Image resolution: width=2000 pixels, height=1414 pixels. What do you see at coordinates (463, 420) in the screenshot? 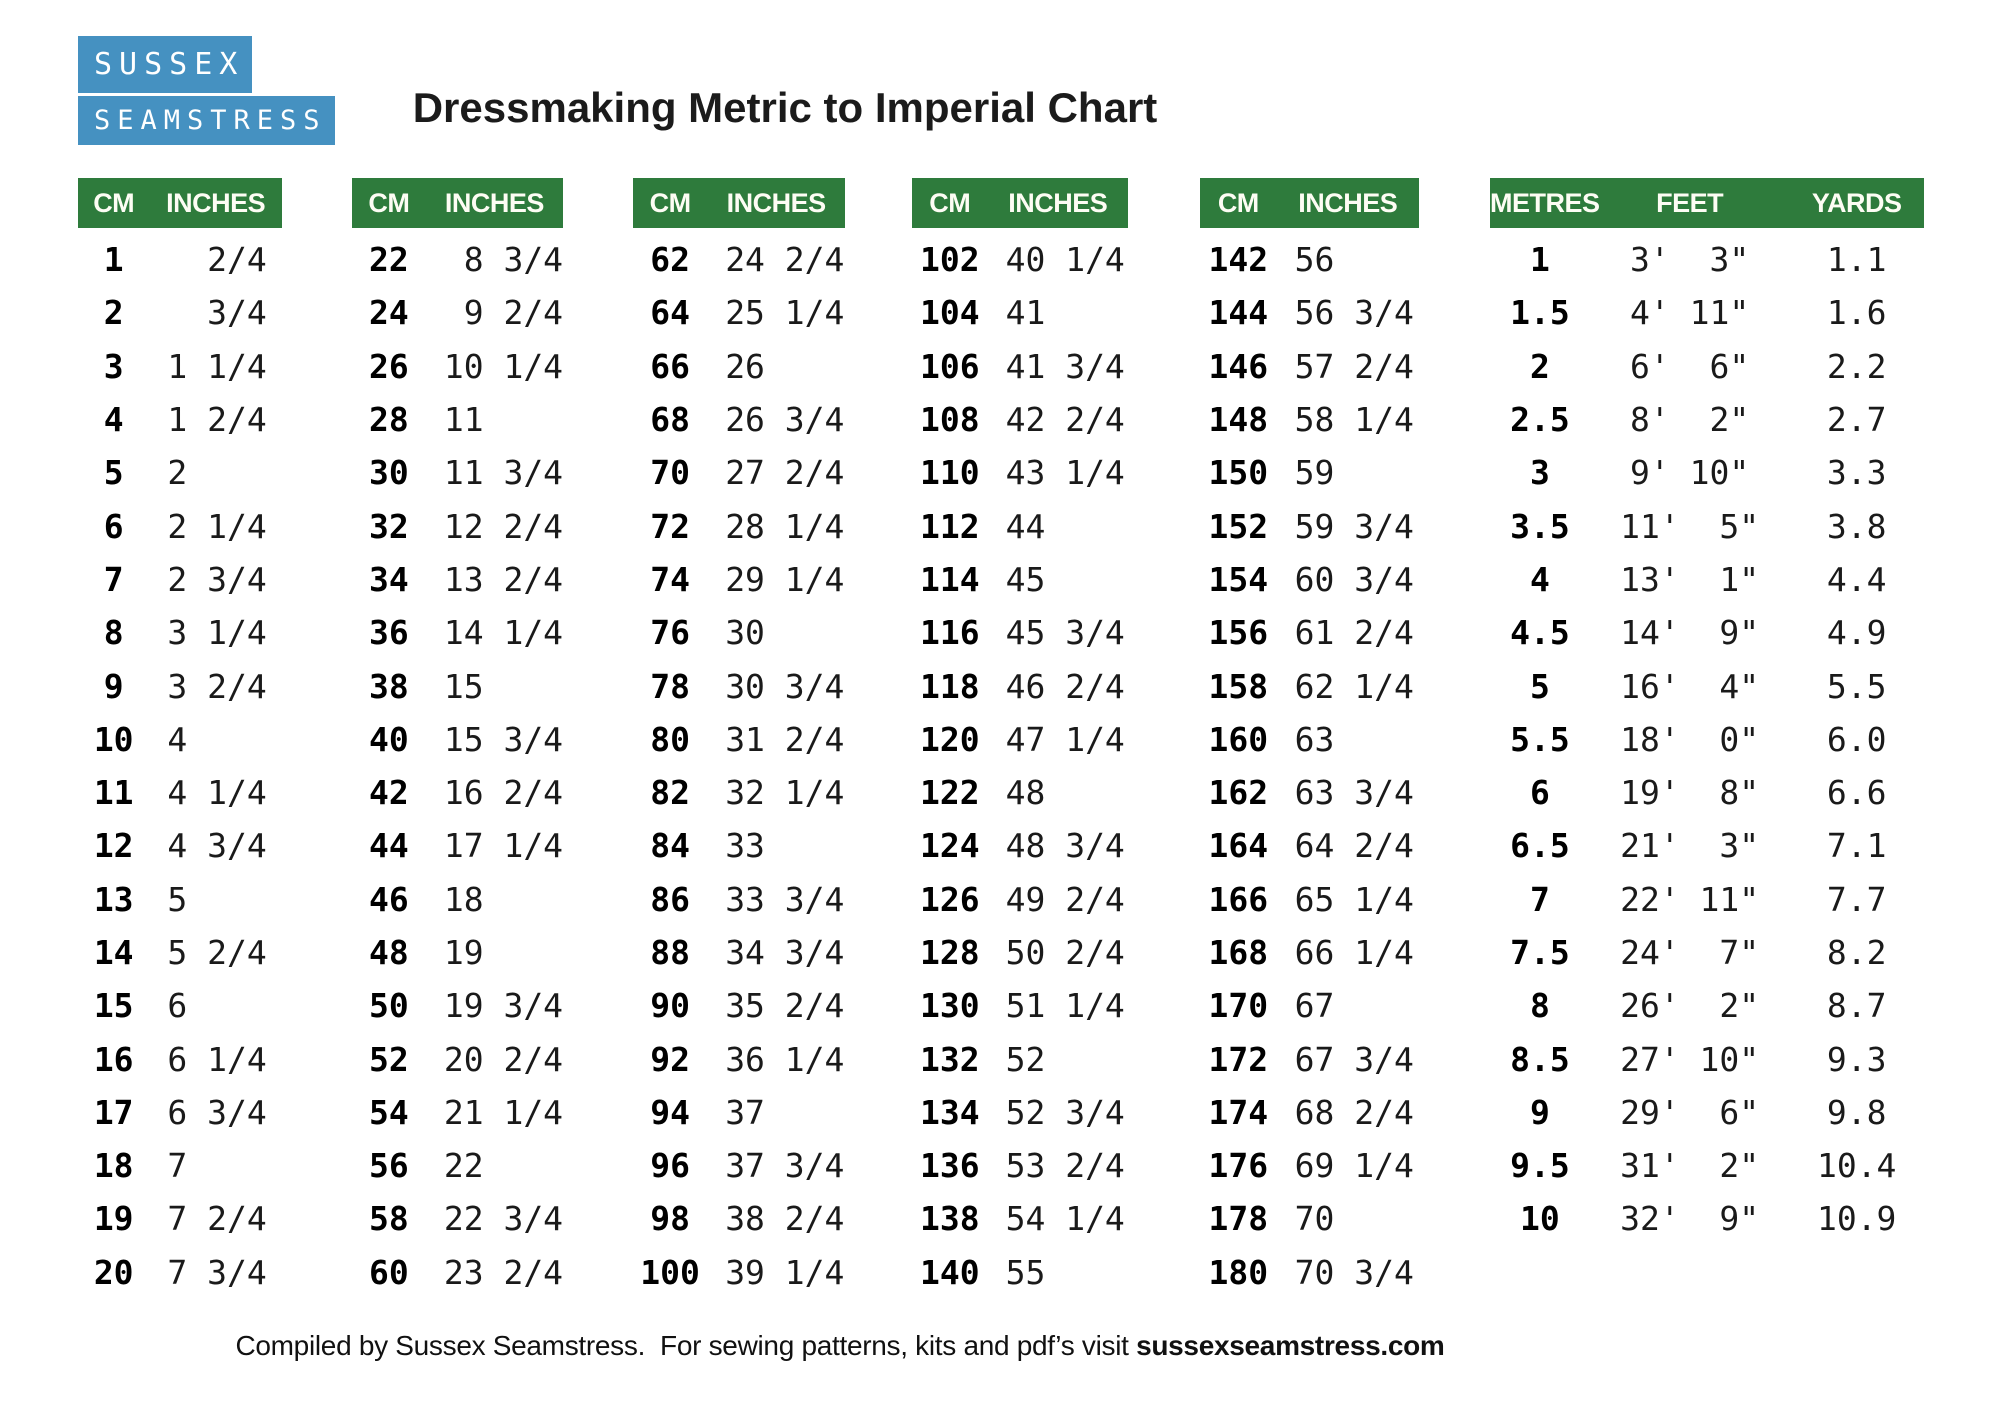
I see `inches-value: 11` at bounding box center [463, 420].